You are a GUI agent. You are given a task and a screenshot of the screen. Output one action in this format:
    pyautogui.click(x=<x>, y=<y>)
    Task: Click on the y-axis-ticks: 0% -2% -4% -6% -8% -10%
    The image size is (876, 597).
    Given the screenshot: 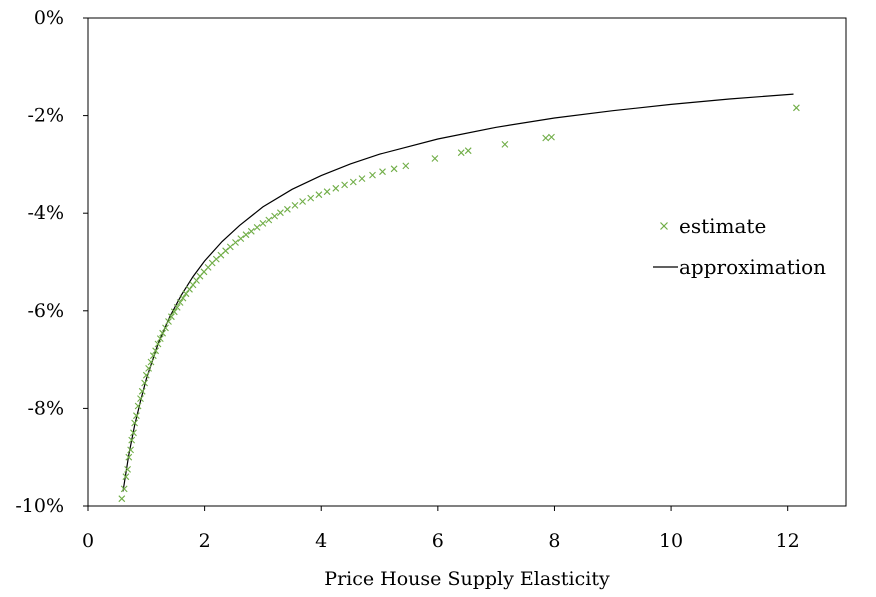 What is the action you would take?
    pyautogui.click(x=51, y=262)
    